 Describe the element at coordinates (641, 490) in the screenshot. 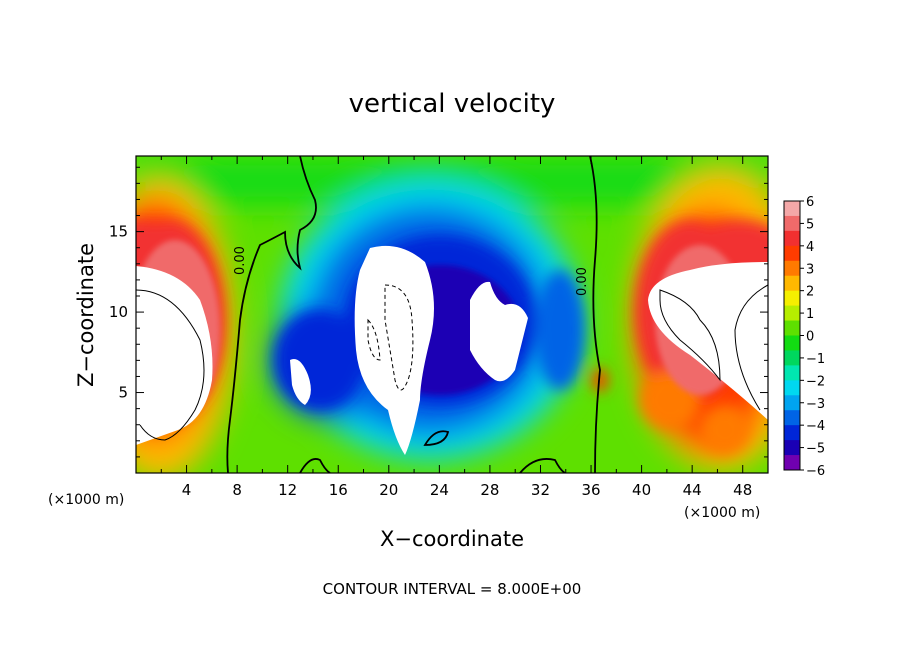

I see `x-tick-label: 40` at that location.